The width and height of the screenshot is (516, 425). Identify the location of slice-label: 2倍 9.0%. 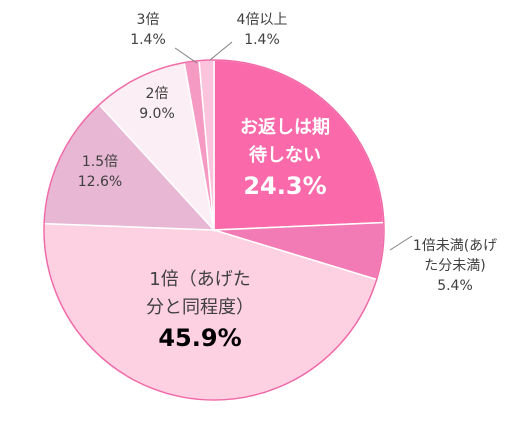
(157, 104).